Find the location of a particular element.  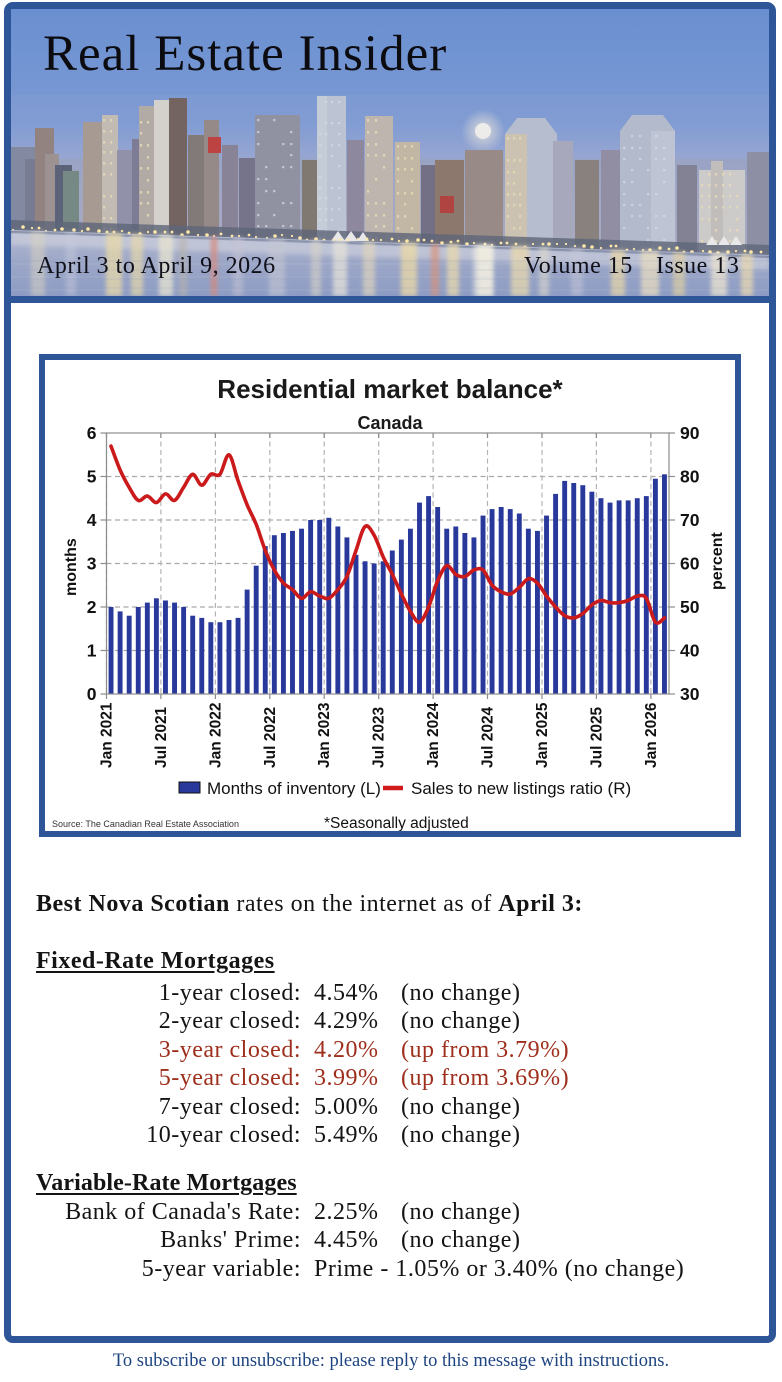

svg-text: 70 is located at coordinates (690, 520).